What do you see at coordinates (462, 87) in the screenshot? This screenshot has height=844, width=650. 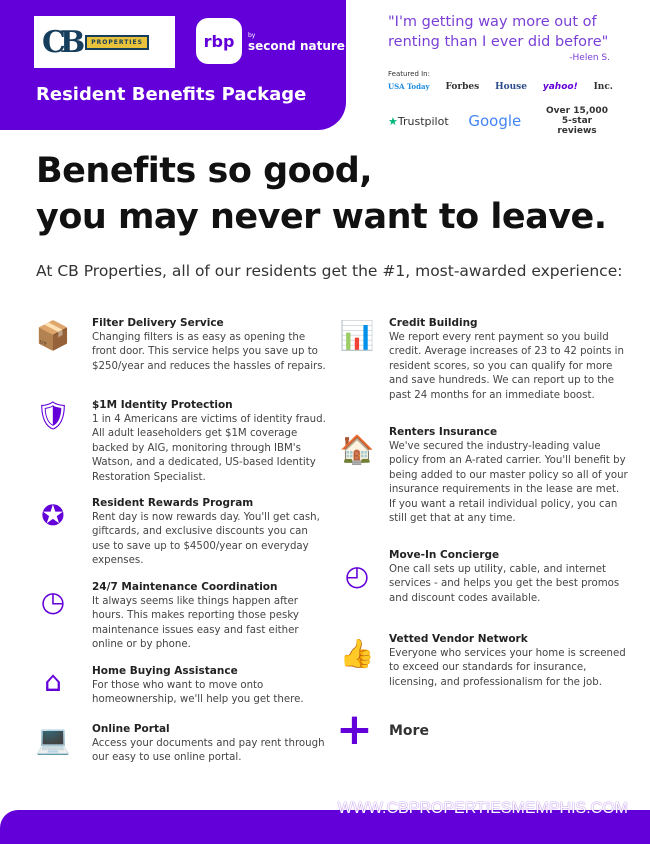 I see `forbes-logo: Forbes` at bounding box center [462, 87].